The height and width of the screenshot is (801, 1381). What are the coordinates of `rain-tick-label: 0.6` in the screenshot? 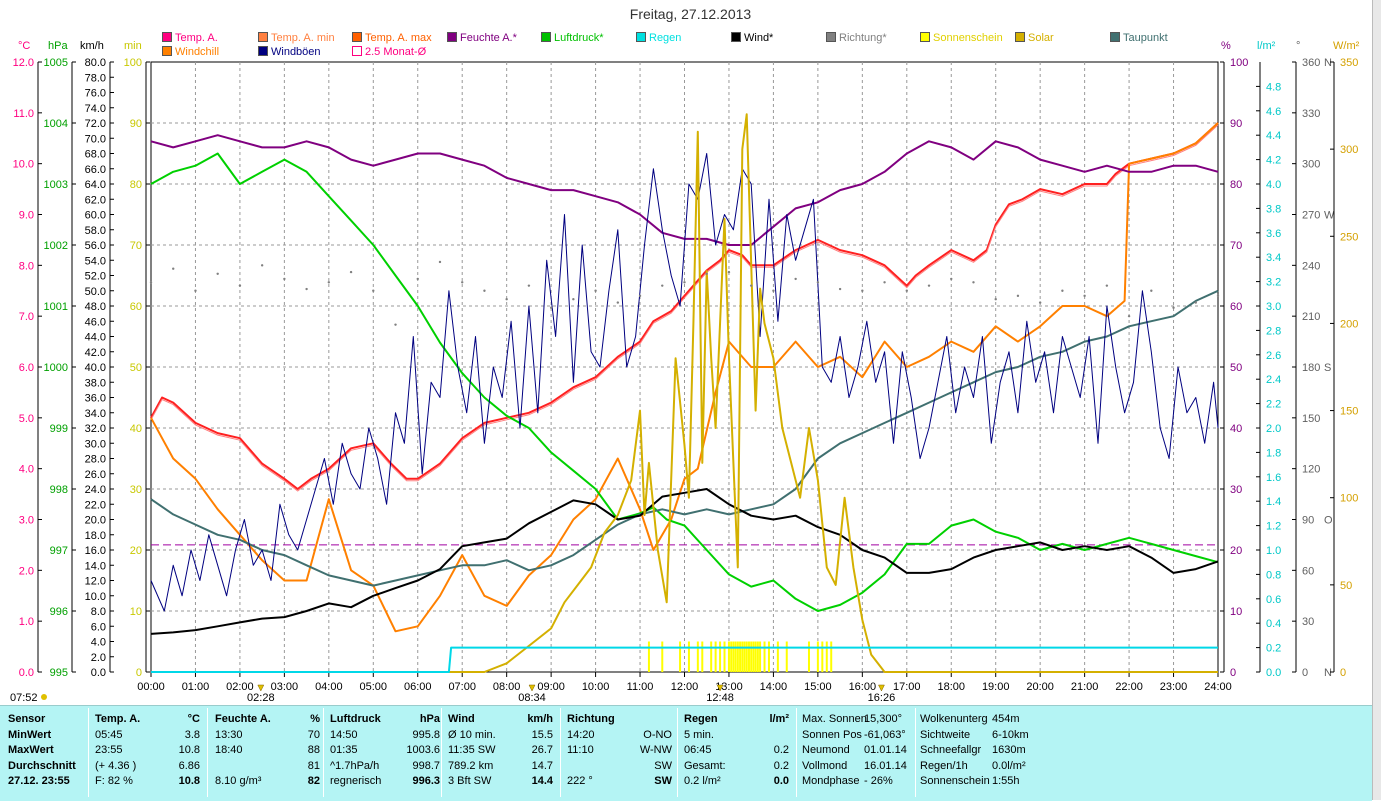 It's located at (1273, 600).